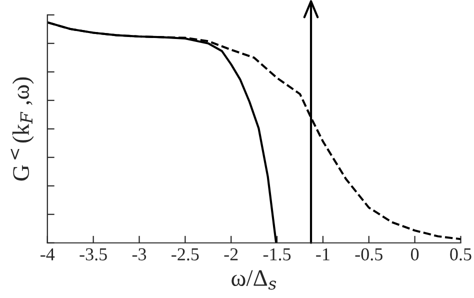  I want to click on x-tick-label: -1, so click(323, 254).